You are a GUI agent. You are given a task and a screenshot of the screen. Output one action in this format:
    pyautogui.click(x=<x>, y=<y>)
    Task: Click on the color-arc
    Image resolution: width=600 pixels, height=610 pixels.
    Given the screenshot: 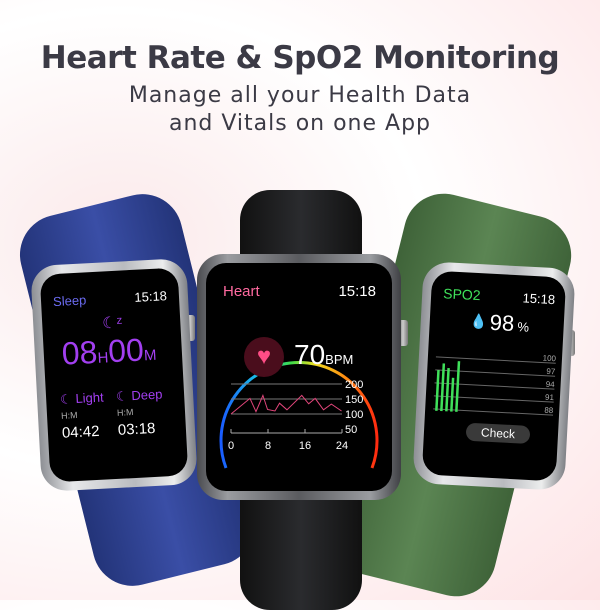 What is the action you would take?
    pyautogui.click(x=299, y=415)
    